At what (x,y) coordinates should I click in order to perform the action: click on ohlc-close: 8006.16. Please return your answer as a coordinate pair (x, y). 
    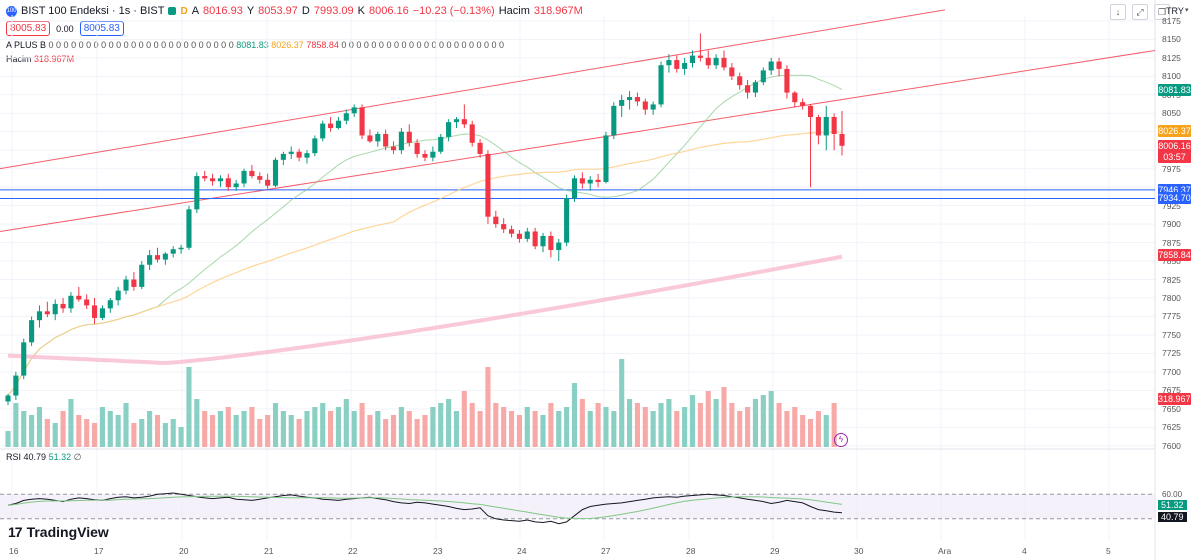
    Looking at the image, I should click on (388, 11).